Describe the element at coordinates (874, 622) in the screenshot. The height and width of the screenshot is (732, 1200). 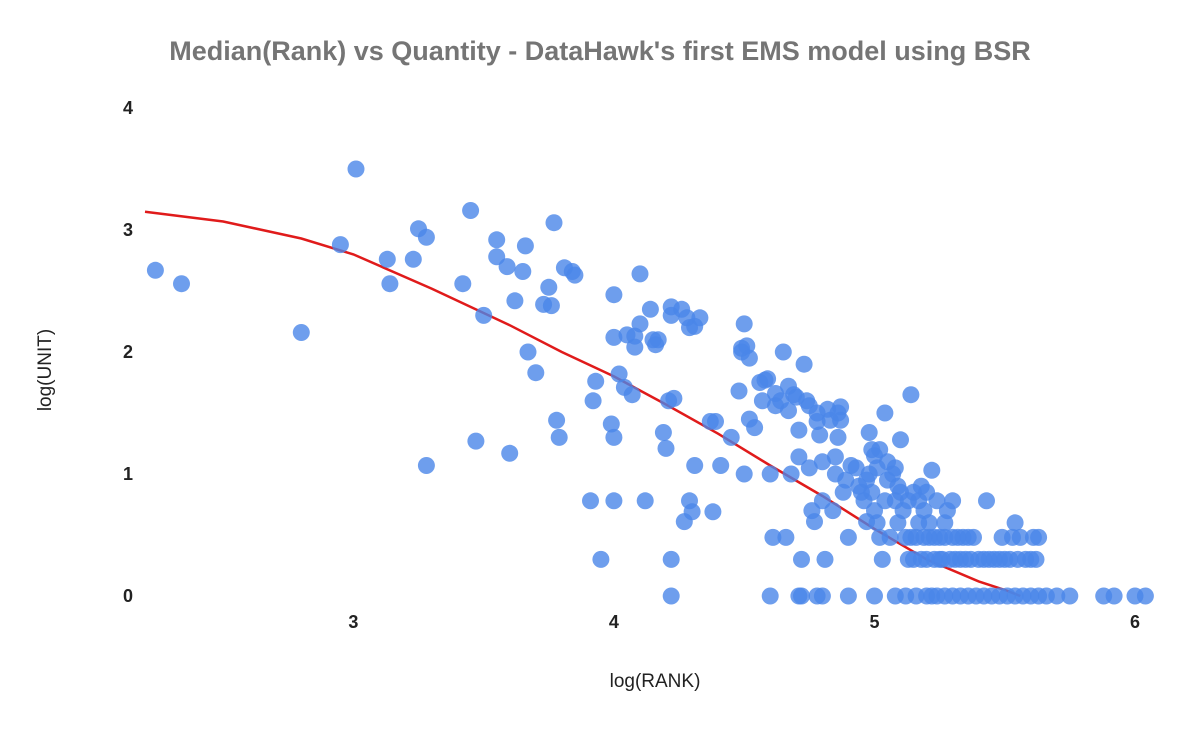
I see `x-tick-label: 5` at that location.